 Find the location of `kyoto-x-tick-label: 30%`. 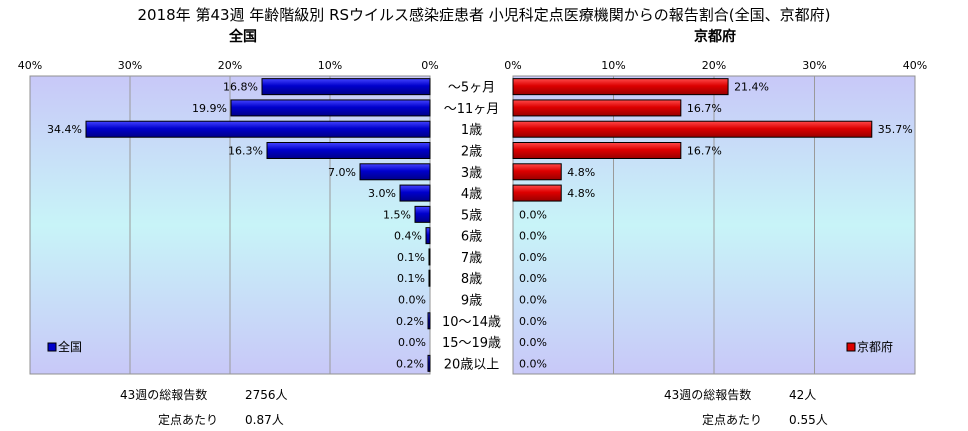

kyoto-x-tick-label: 30% is located at coordinates (814, 65).